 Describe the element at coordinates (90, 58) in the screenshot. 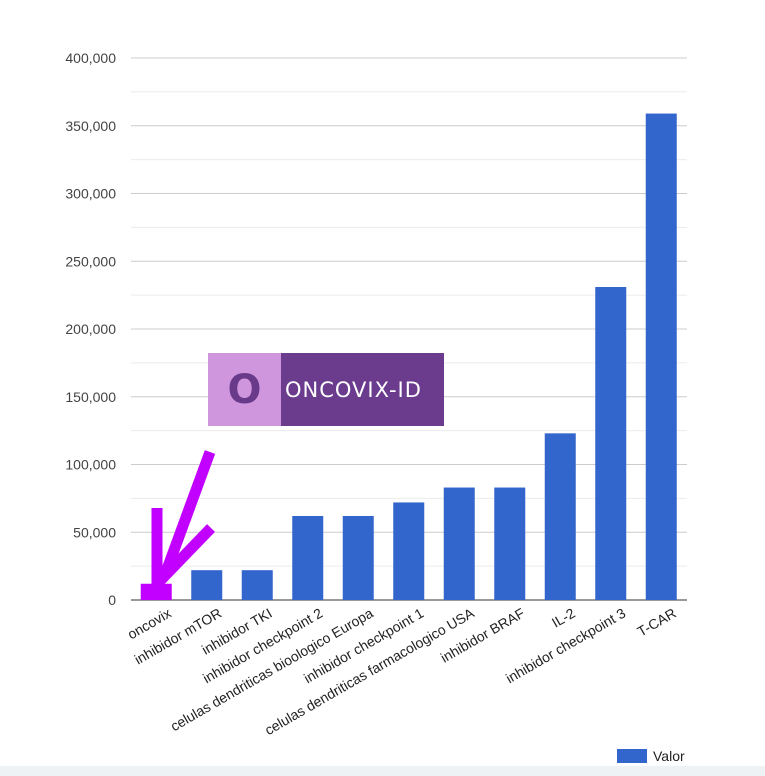

I see `y-tick-label: 400,000` at that location.